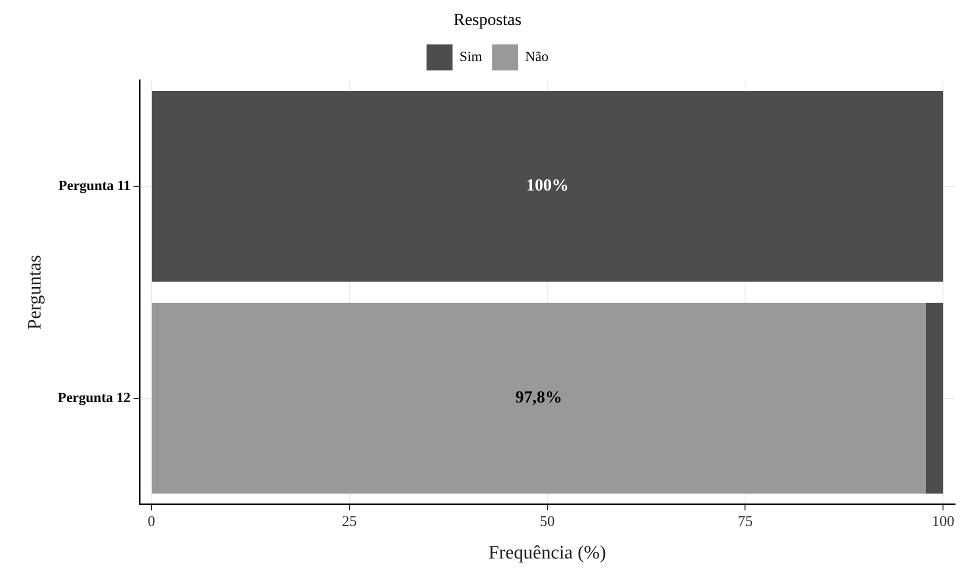 The image size is (980, 579). I want to click on legend-label: Não, so click(536, 58).